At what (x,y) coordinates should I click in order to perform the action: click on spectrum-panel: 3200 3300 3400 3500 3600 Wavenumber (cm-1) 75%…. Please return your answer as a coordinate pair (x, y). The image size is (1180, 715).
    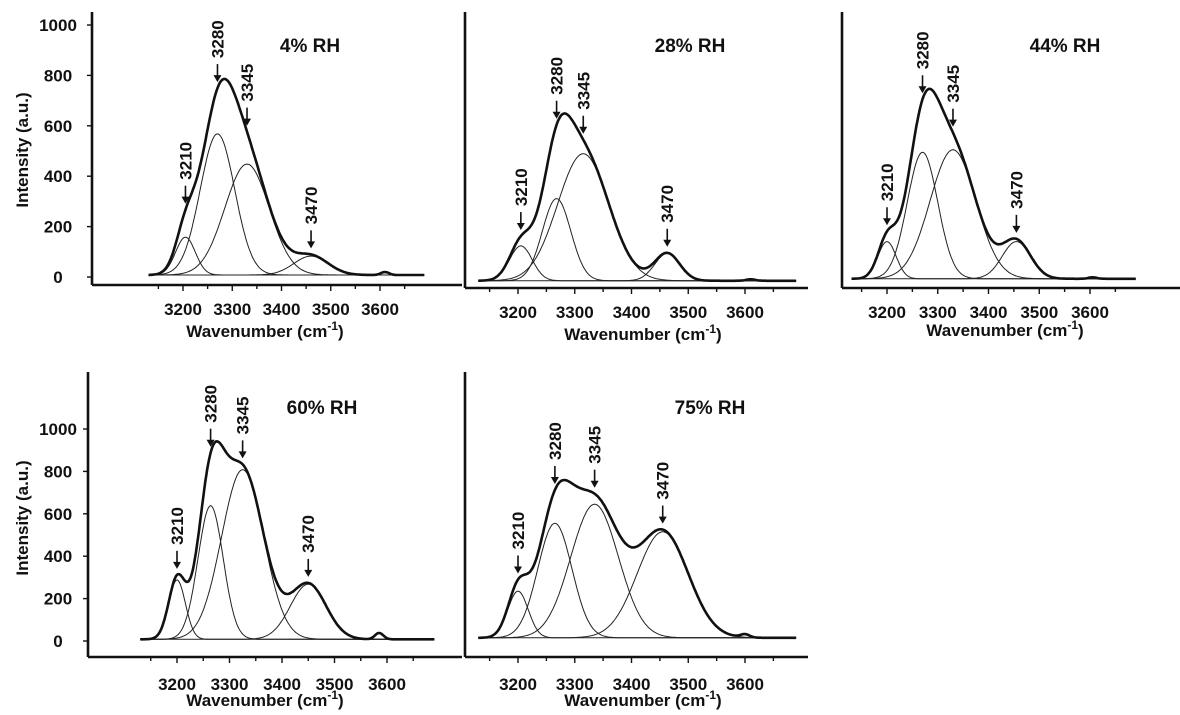
    Looking at the image, I should click on (635, 541).